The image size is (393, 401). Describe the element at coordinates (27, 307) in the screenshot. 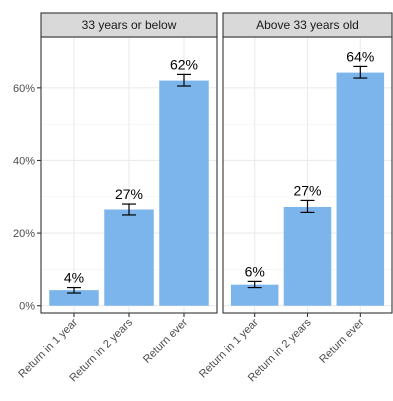

I see `y-tick-label: 0%` at that location.